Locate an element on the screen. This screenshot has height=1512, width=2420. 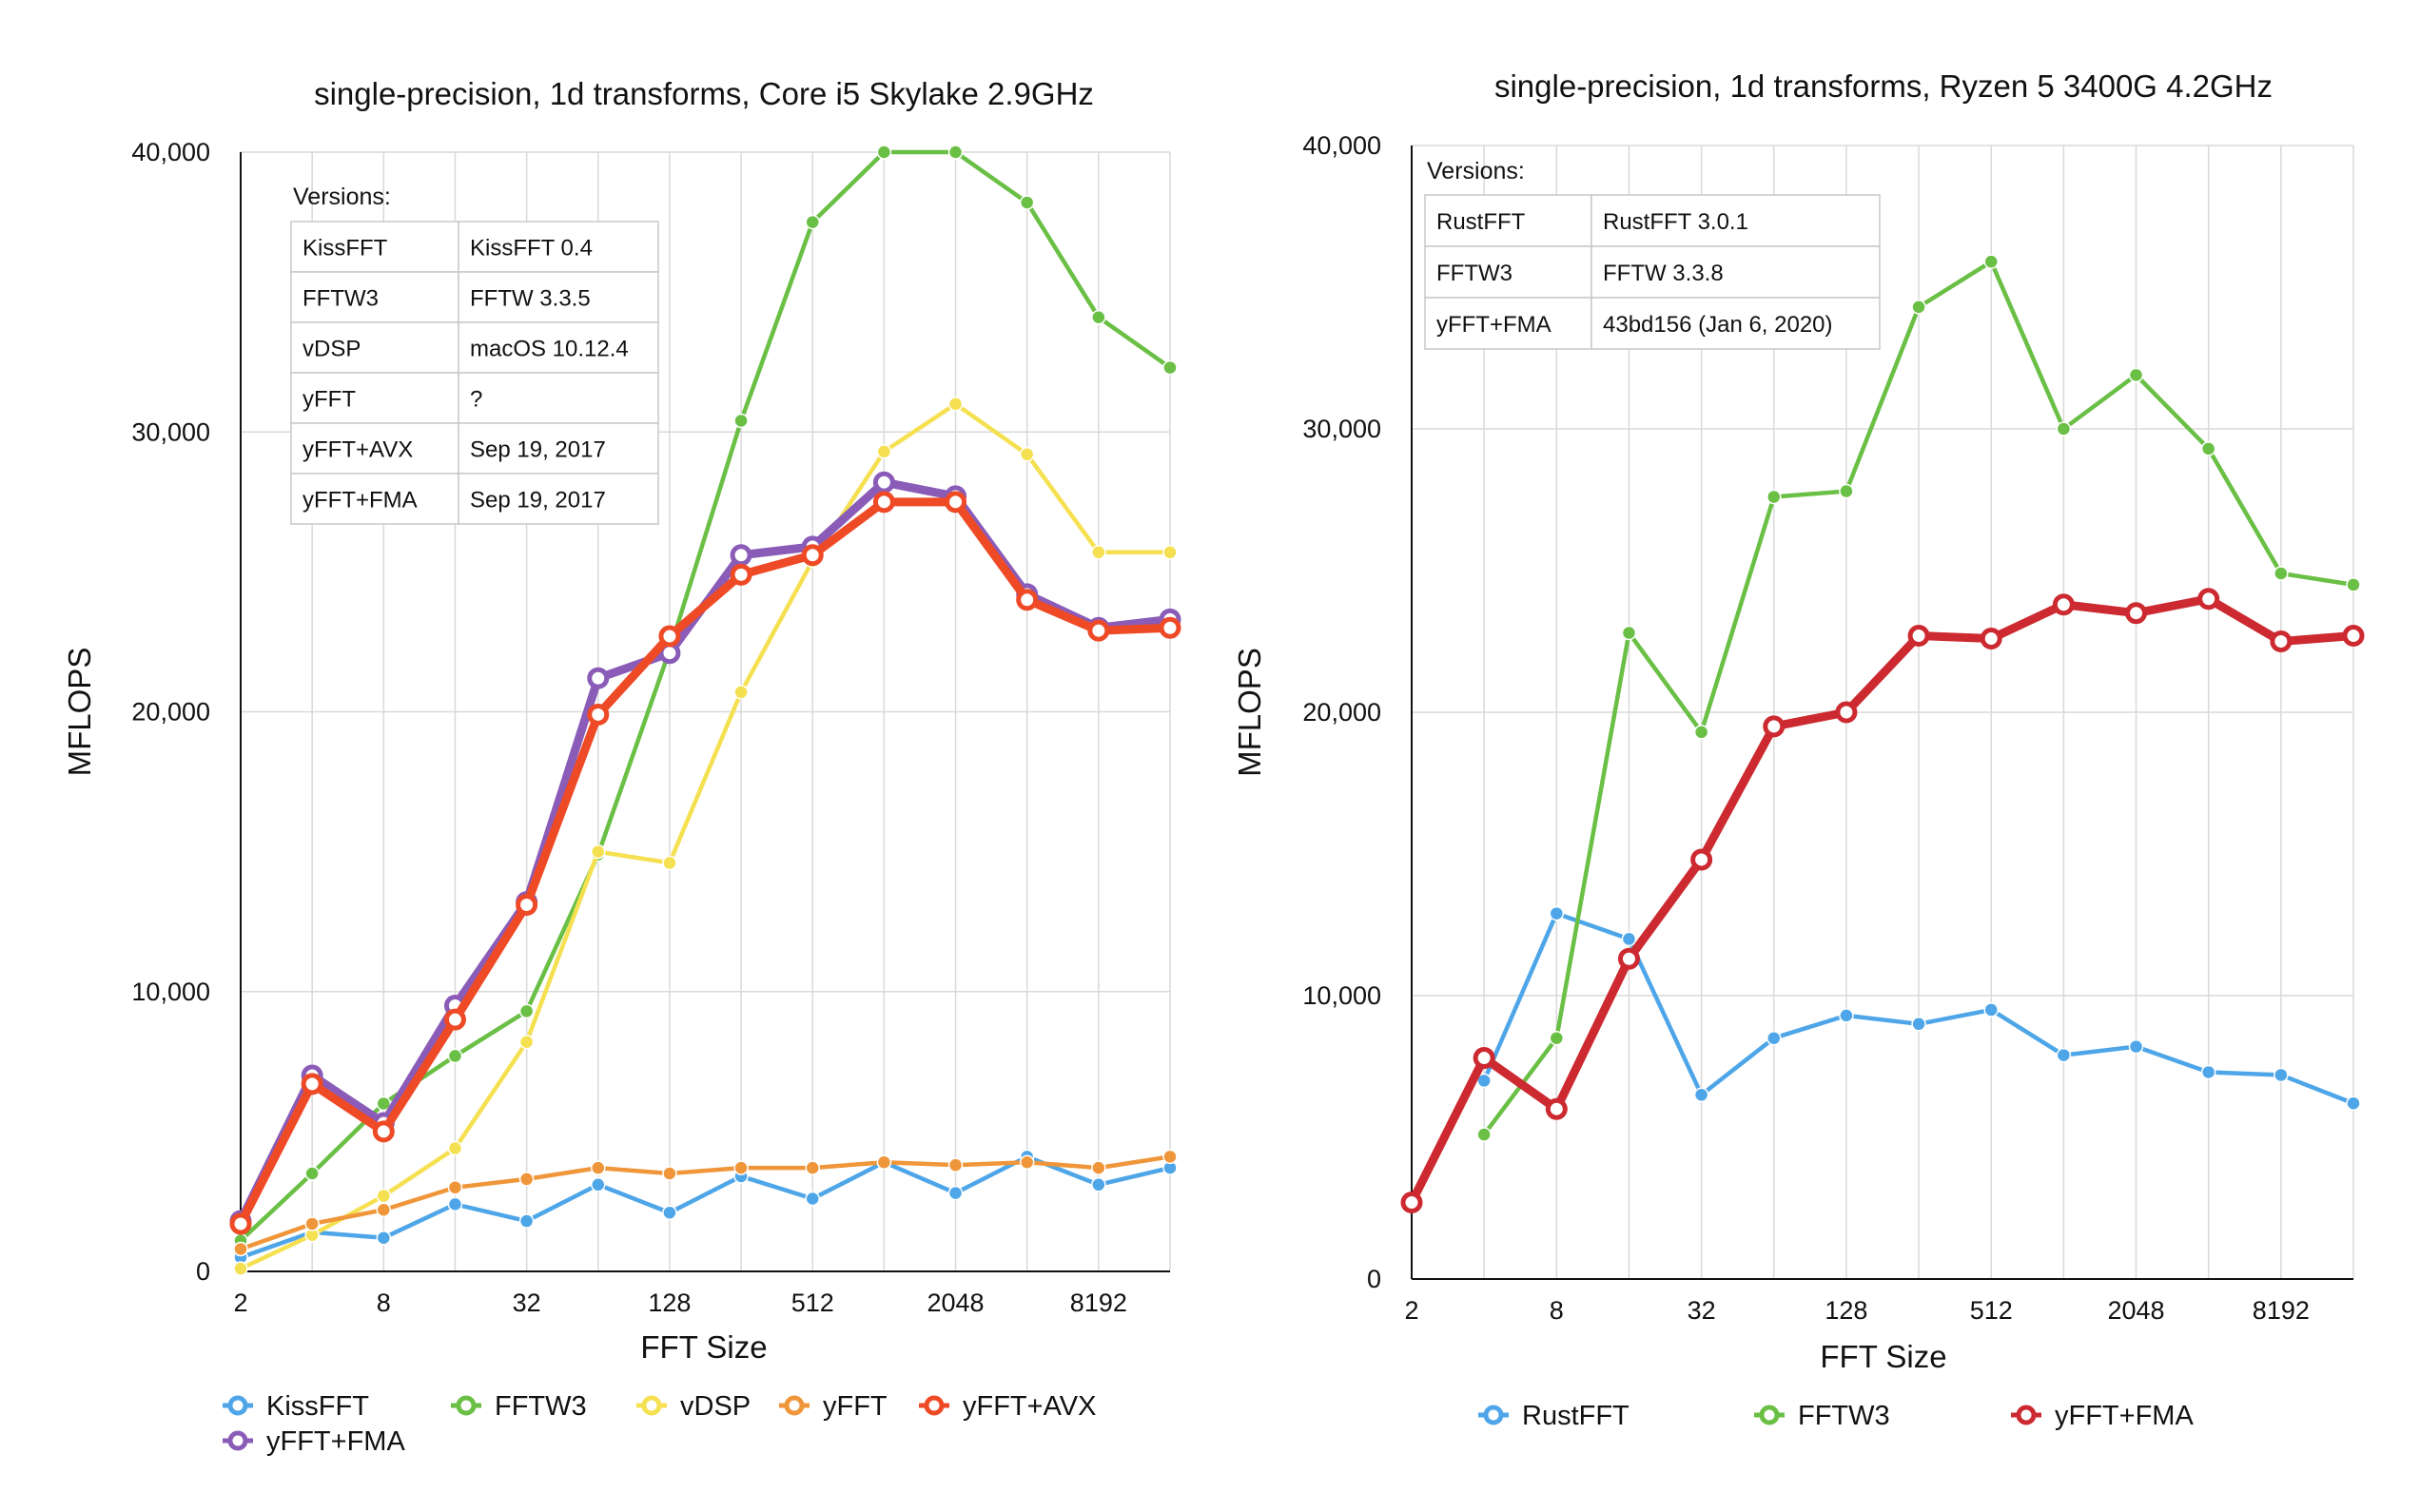
y-tick-label: 40,000 is located at coordinates (170, 152).